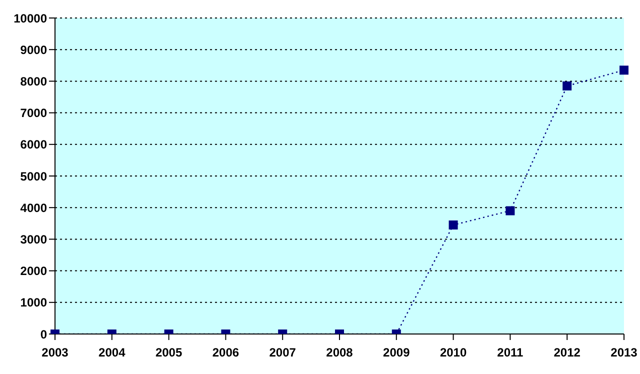 This screenshot has width=640, height=374. What do you see at coordinates (34, 303) in the screenshot?
I see `y-tick-label: 1000` at bounding box center [34, 303].